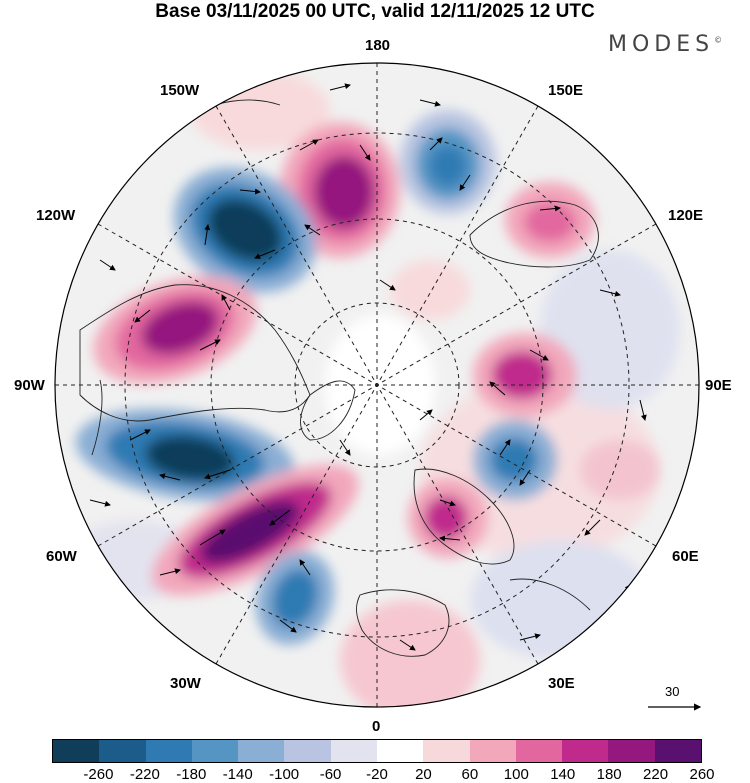 The width and height of the screenshot is (750, 783). Describe the element at coordinates (237, 774) in the screenshot. I see `colorbar-label: -140` at that location.